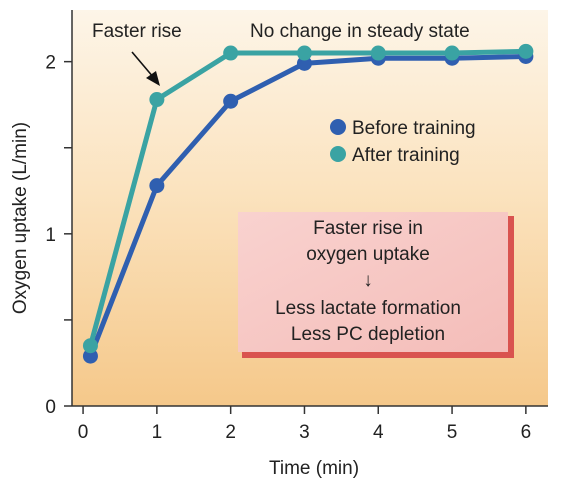 This screenshot has width=564, height=486. Describe the element at coordinates (338, 127) in the screenshot. I see `legend-marker-before` at that location.